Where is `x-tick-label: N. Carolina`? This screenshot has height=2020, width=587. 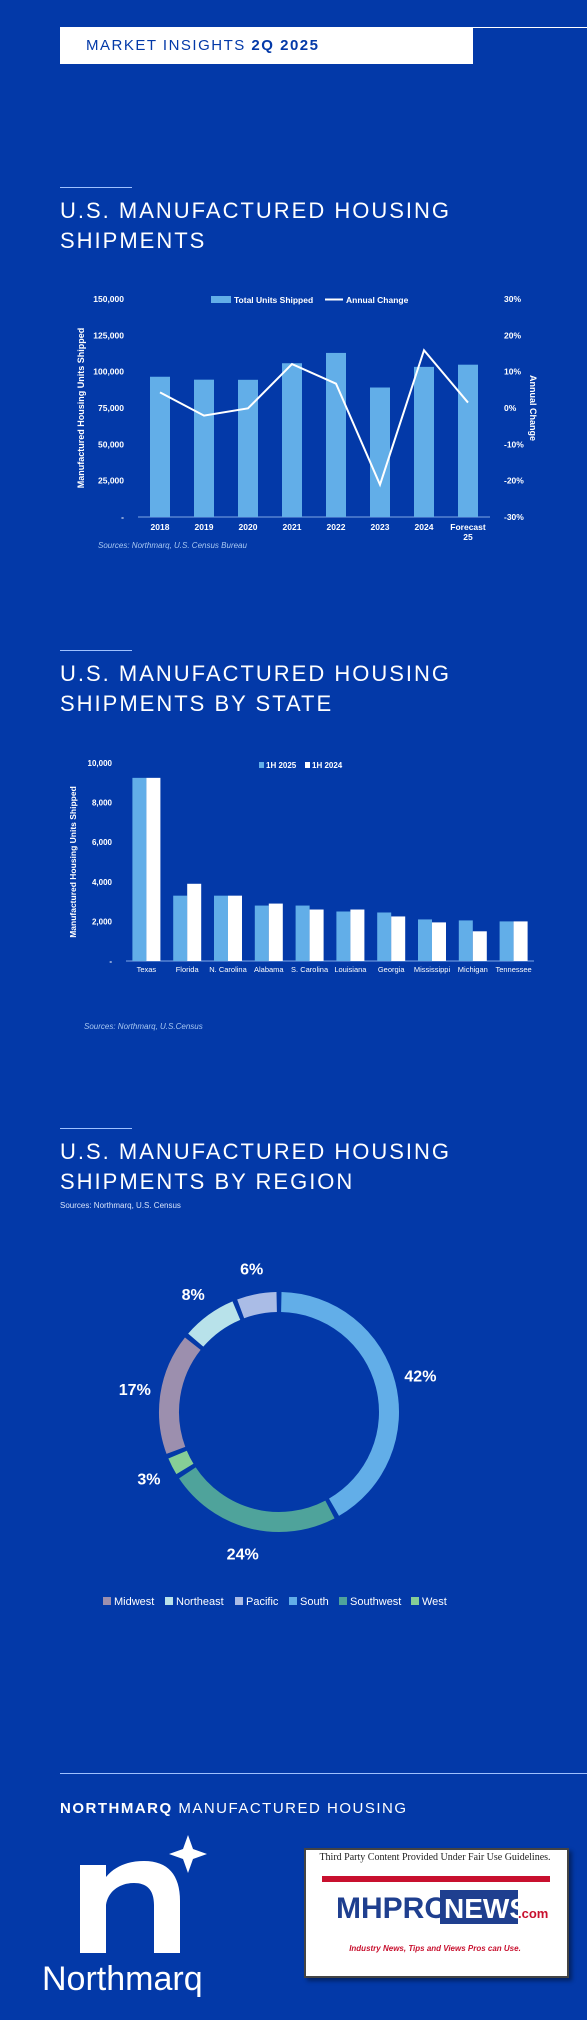
x-tick-label: N. Carolina is located at coordinates (228, 969).